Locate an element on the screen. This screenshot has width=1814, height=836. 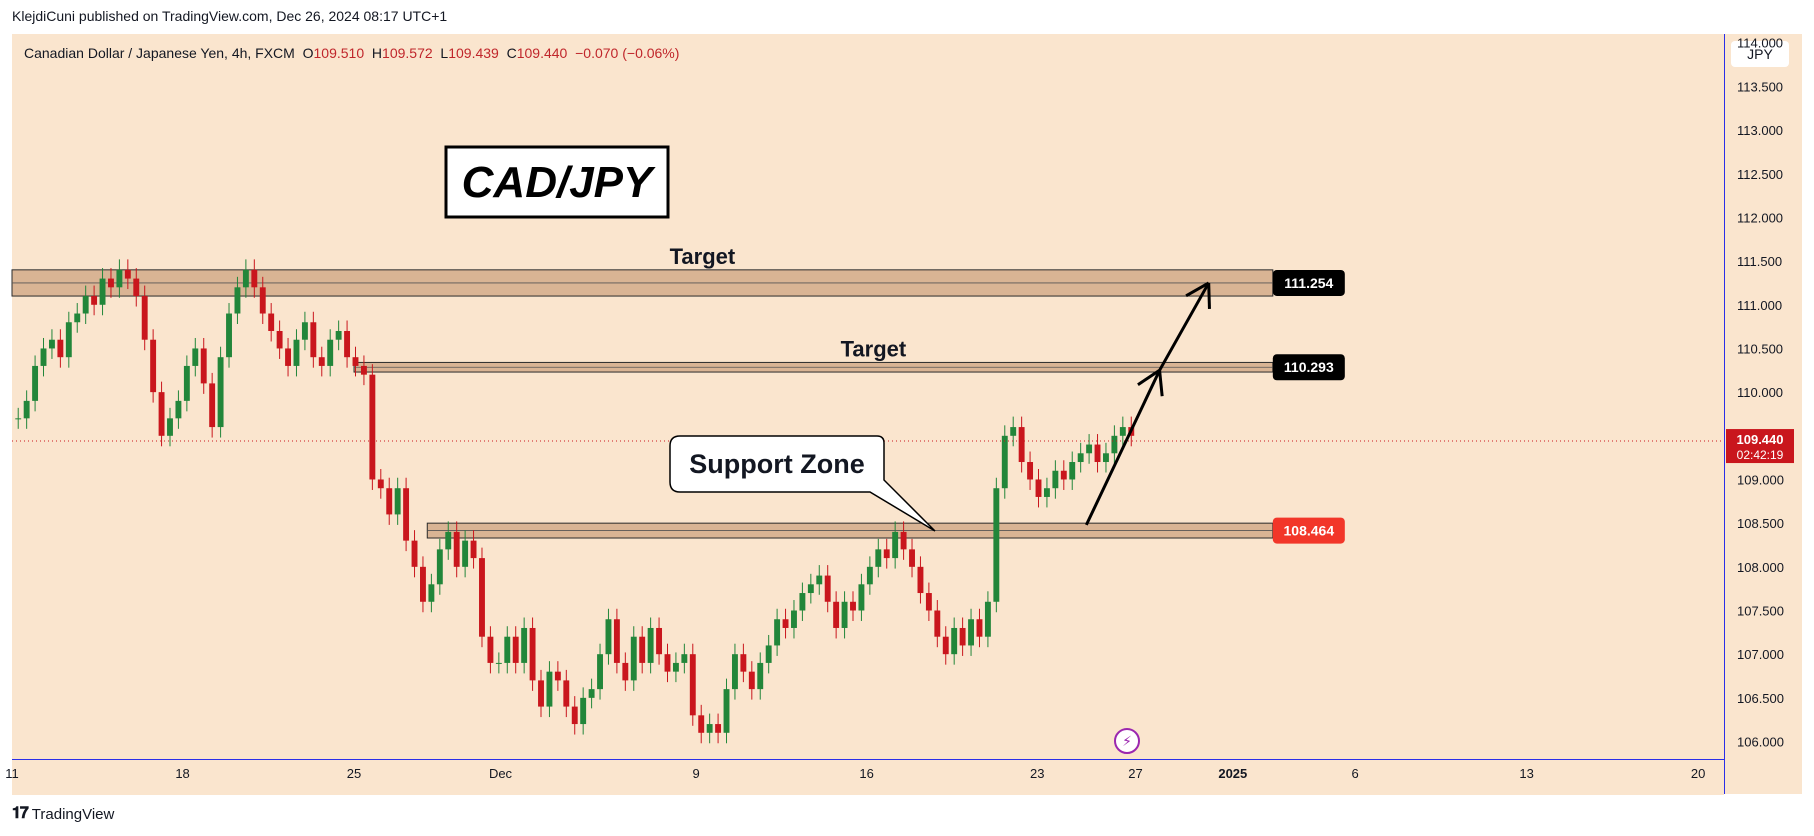
price-tick-label: 113.000 is located at coordinates (1760, 130).